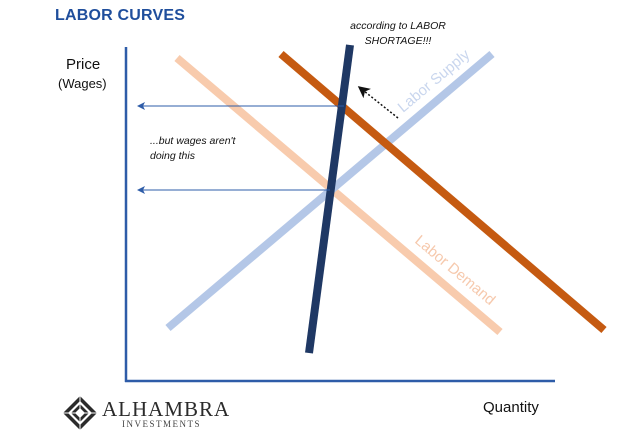 The width and height of the screenshot is (641, 446). I want to click on logo-sub-text: INVESTMENTS, so click(161, 424).